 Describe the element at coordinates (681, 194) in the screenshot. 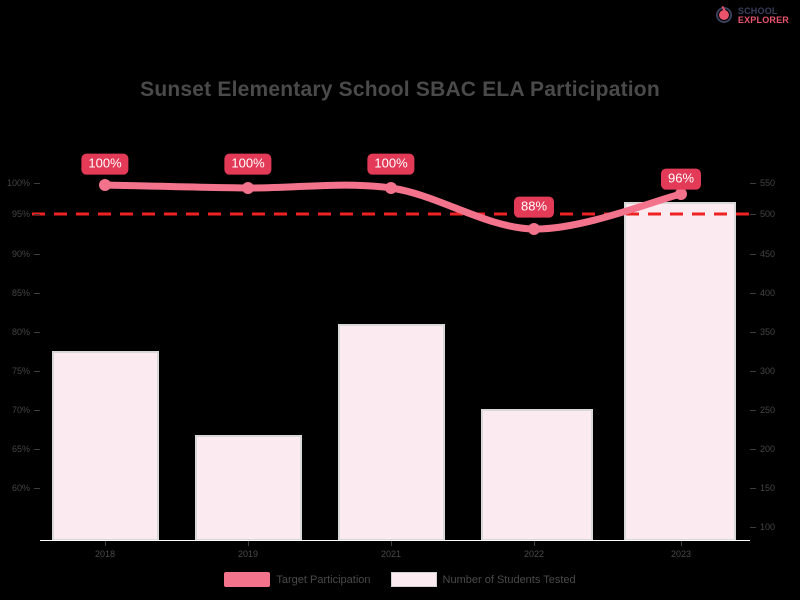

I see `line-marker-2023` at that location.